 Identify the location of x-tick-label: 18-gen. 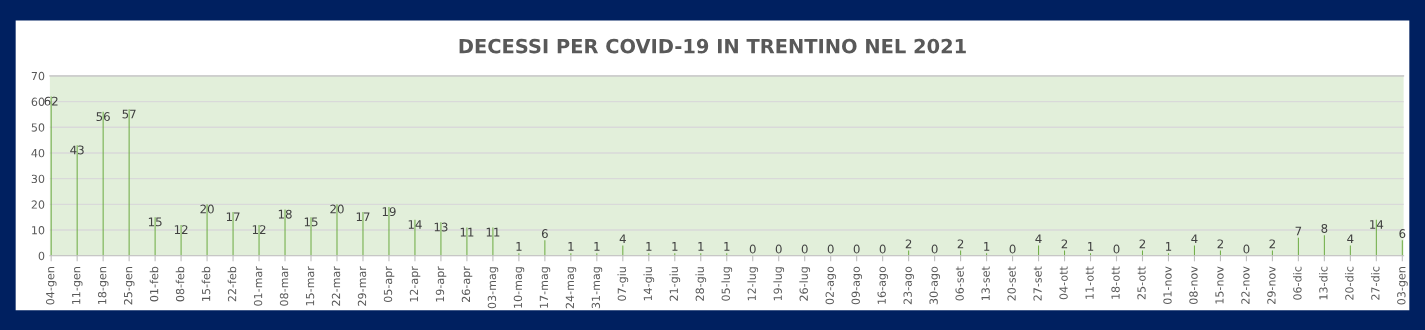
(103, 286).